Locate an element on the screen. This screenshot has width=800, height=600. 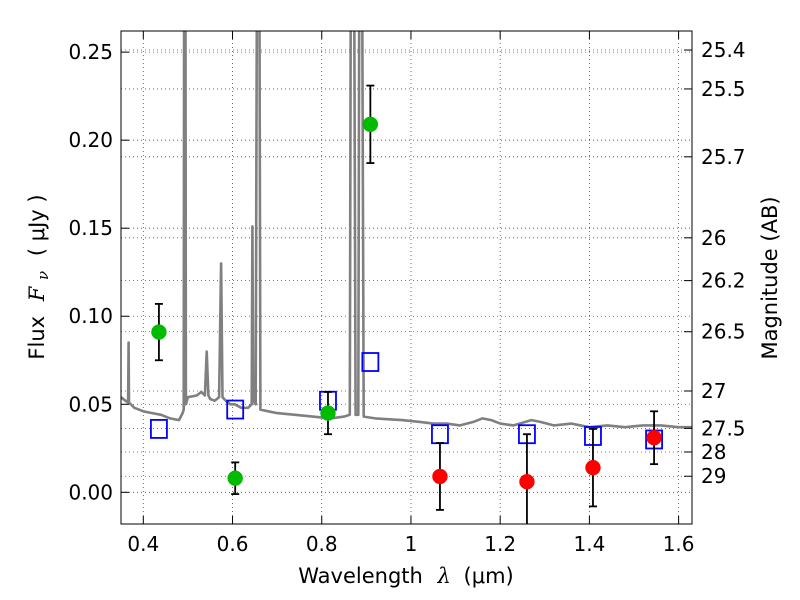
x-tick-label: 1.4 is located at coordinates (589, 544).